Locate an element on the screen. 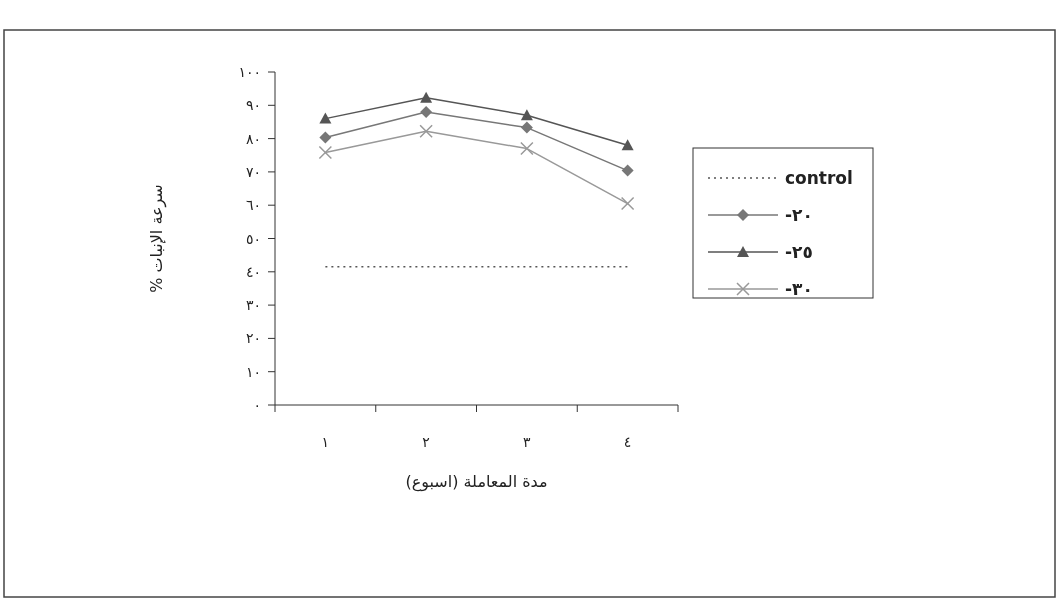 The height and width of the screenshot is (601, 1059). y-tick-label: ٥٠ is located at coordinates (253, 238).